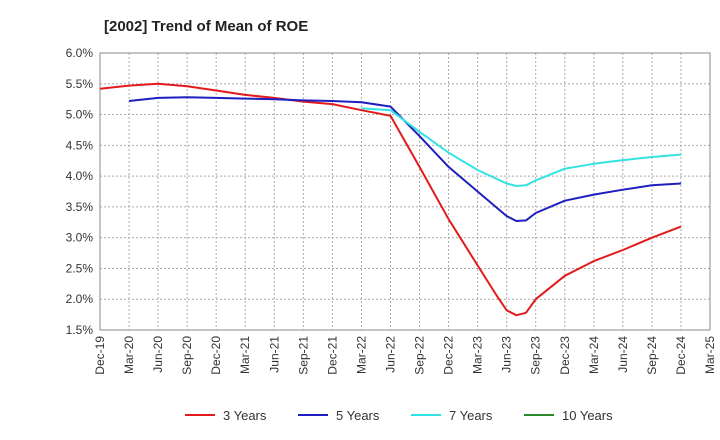 The width and height of the screenshot is (720, 440). Describe the element at coordinates (399, 415) in the screenshot. I see `legend: 3 Years 5 Years 7 Years 10 Years` at that location.